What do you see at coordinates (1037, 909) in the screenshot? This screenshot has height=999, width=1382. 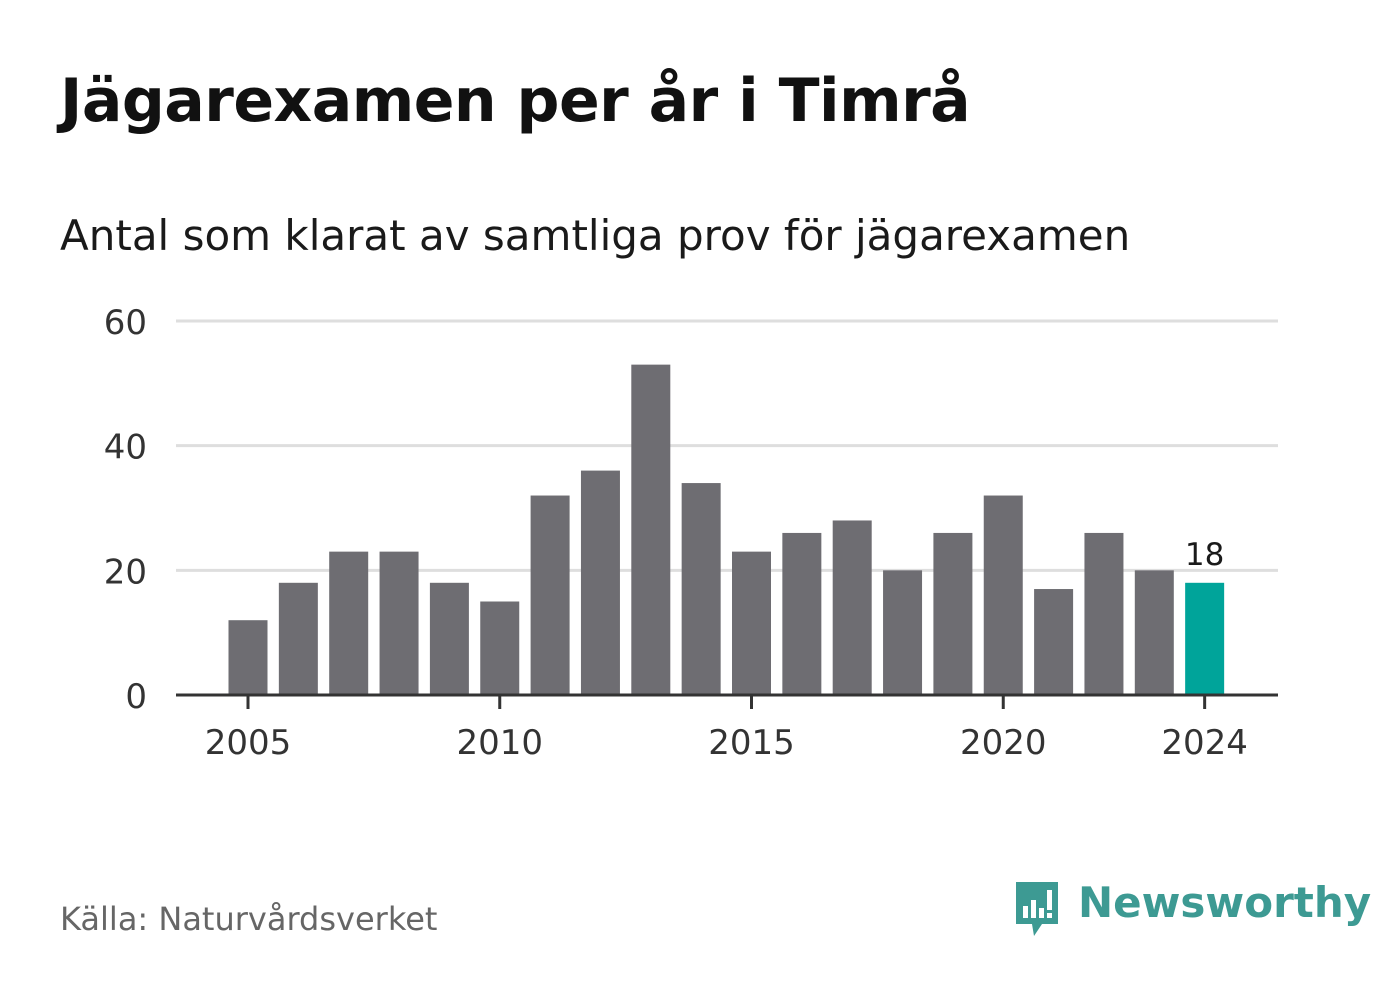 I see `bar-chart-speech-bubble-icon` at bounding box center [1037, 909].